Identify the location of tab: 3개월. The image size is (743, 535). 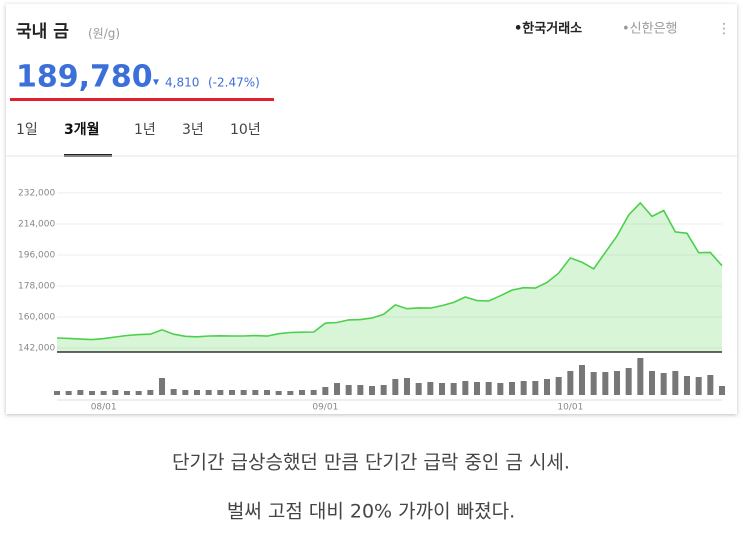
(82, 129).